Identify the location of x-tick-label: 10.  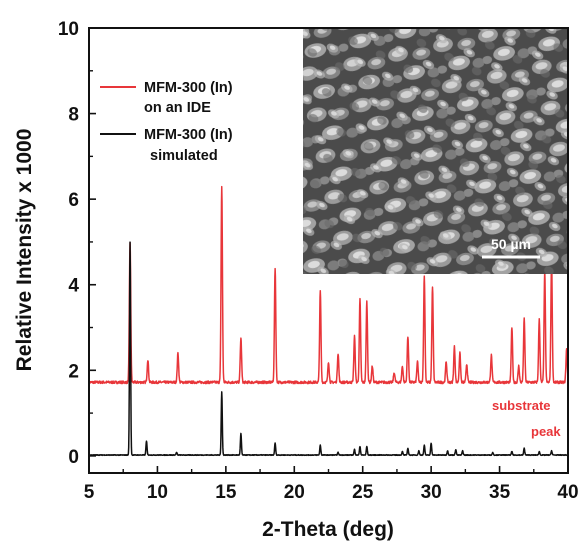
(157, 492).